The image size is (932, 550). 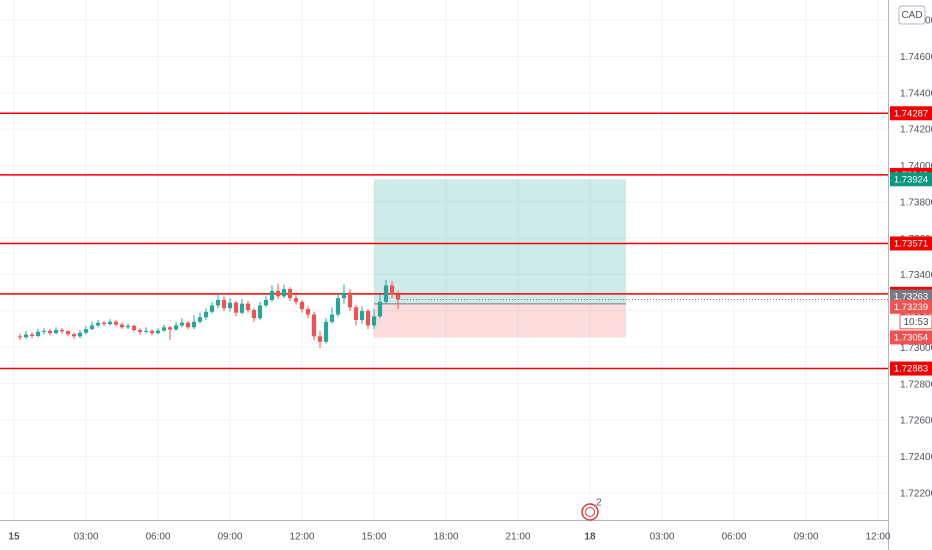 I want to click on currency-button, so click(x=912, y=15).